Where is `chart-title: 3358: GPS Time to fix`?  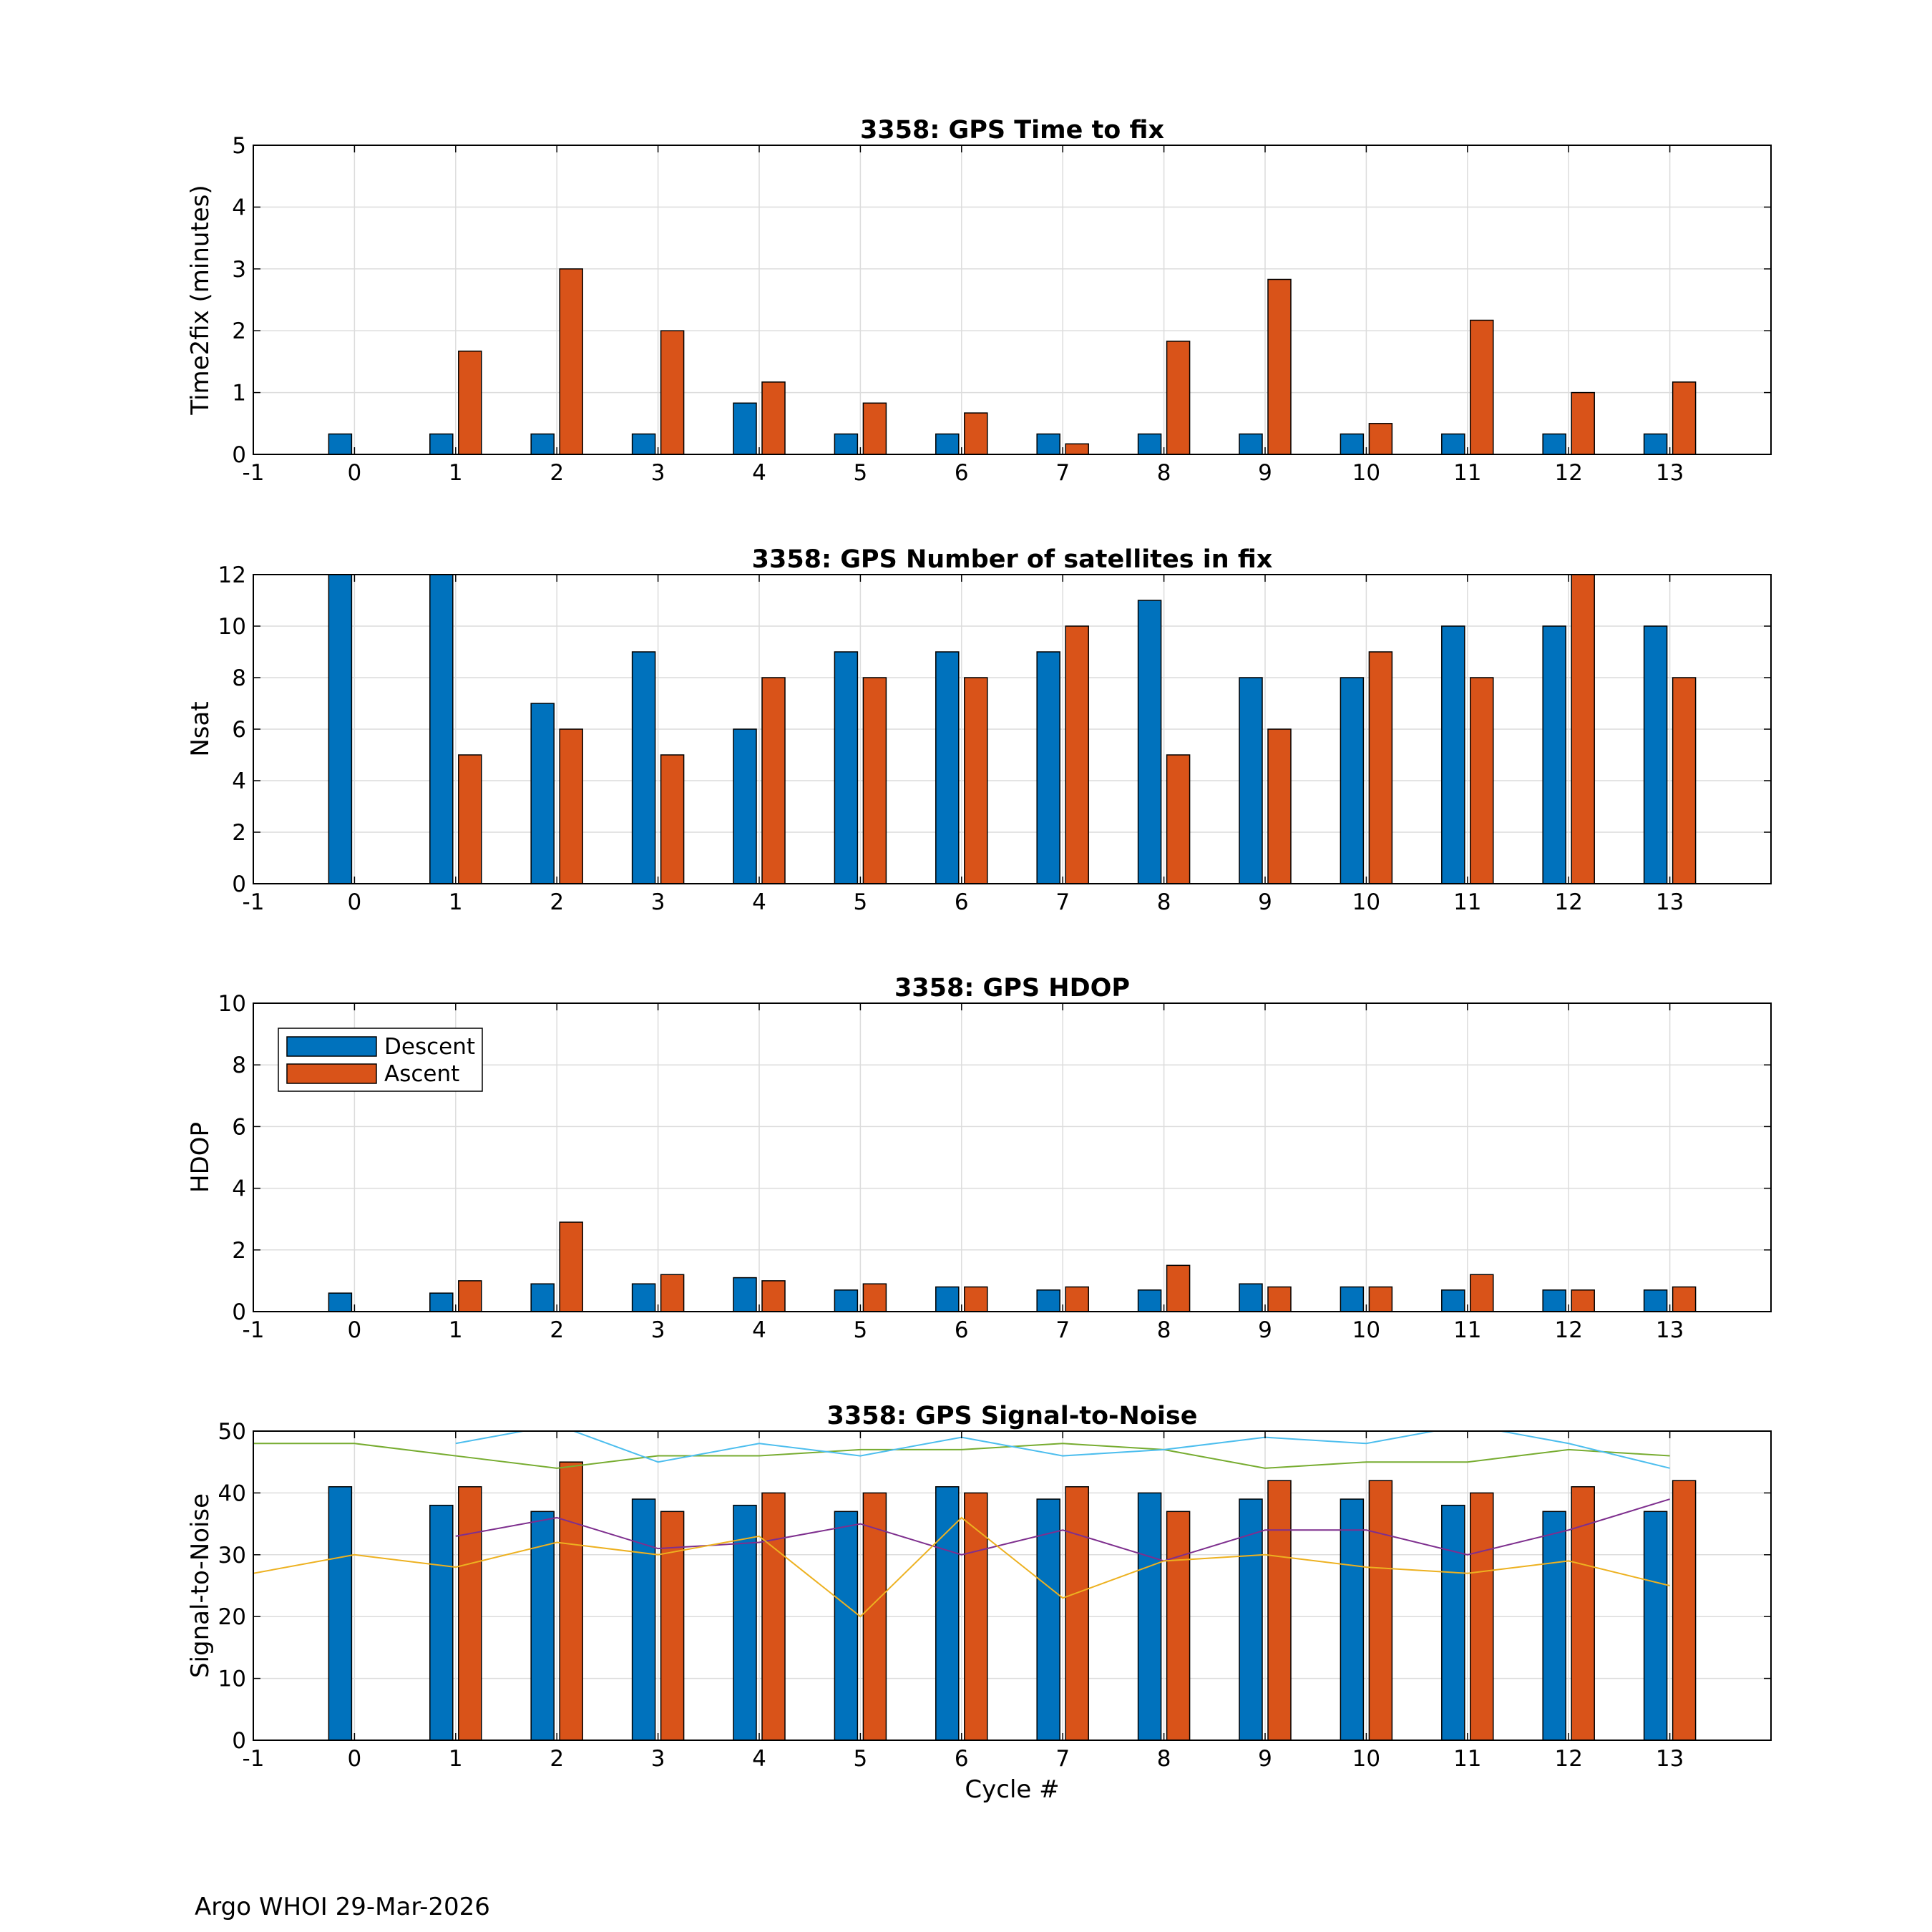
chart-title: 3358: GPS Time to fix is located at coordinates (1012, 130).